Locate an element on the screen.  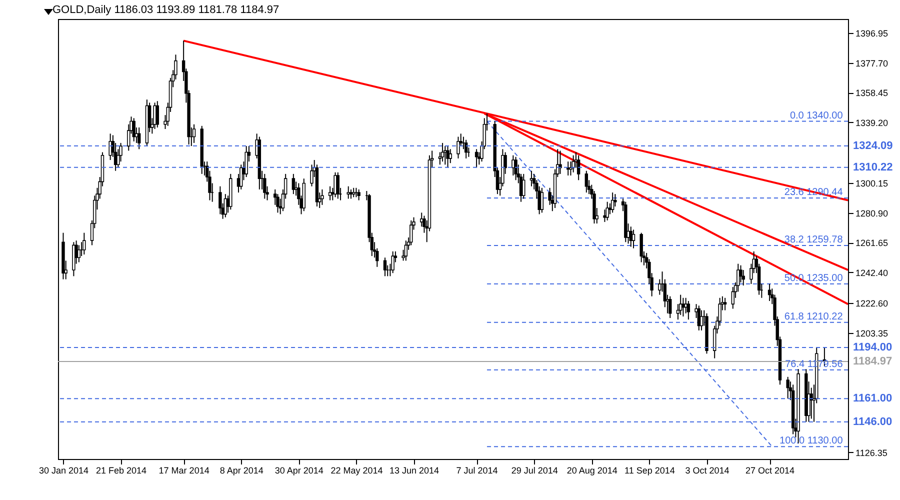
y-tick-label: 1358.45 is located at coordinates (872, 93).